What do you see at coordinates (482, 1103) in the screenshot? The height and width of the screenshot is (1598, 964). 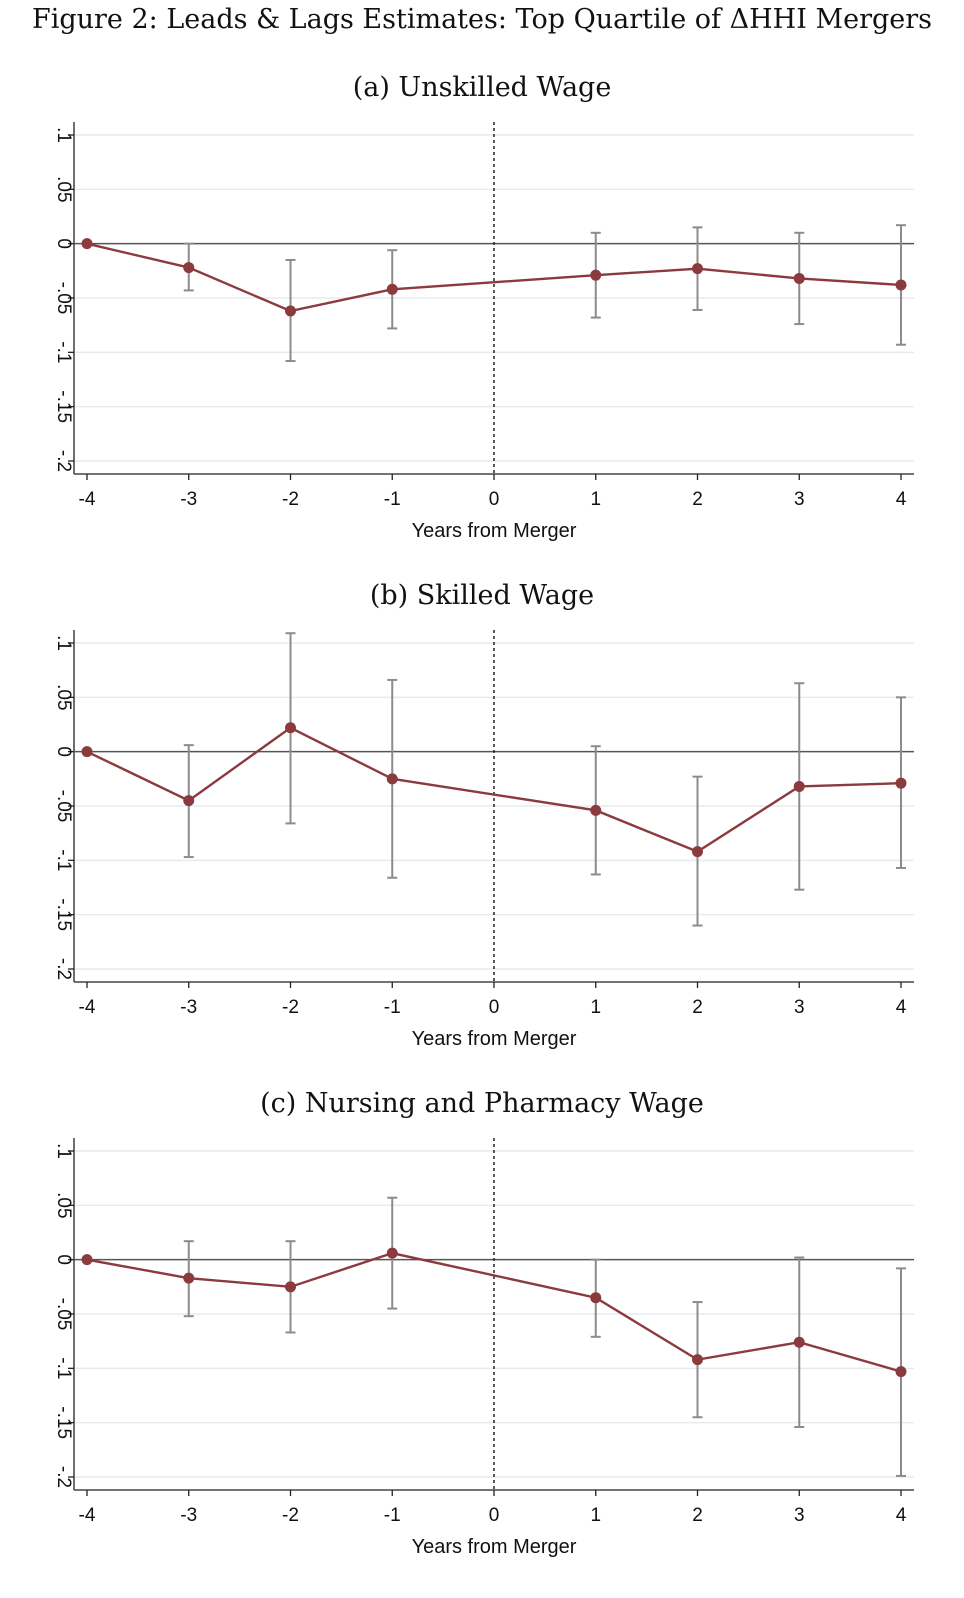 I see `chart-subtitle: (c) Nursing and Pharmacy Wage` at bounding box center [482, 1103].